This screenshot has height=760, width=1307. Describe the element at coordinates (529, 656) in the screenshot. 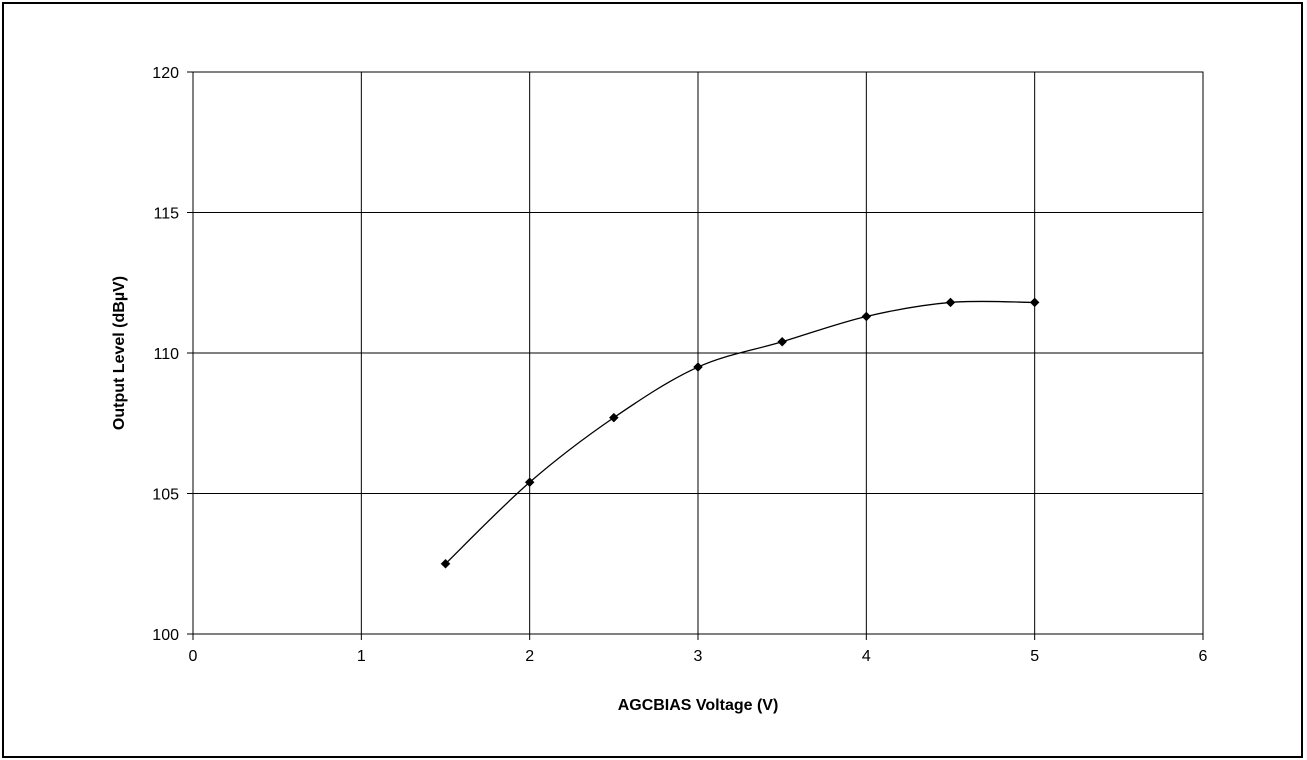

I see `x-tick-label: 2` at that location.